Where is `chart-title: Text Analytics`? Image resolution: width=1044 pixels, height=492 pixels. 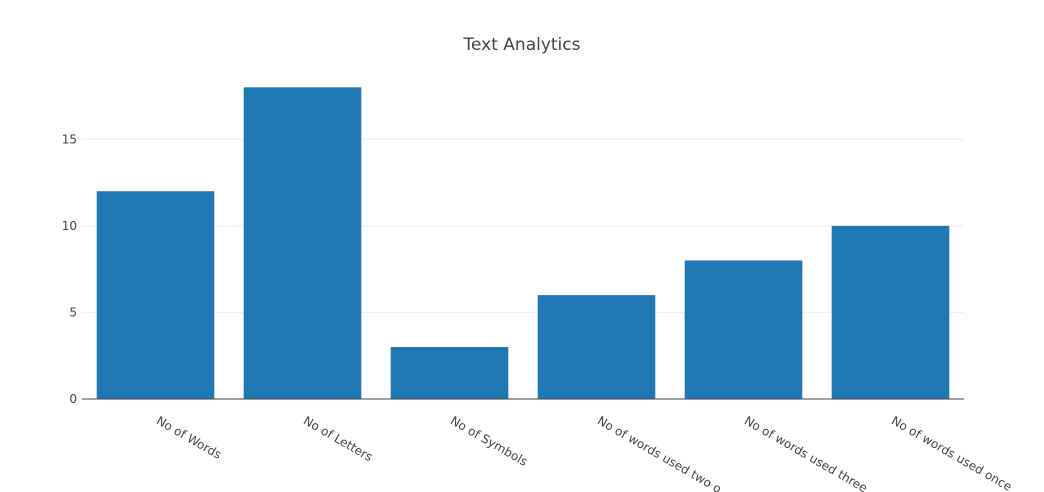 chart-title: Text Analytics is located at coordinates (522, 45).